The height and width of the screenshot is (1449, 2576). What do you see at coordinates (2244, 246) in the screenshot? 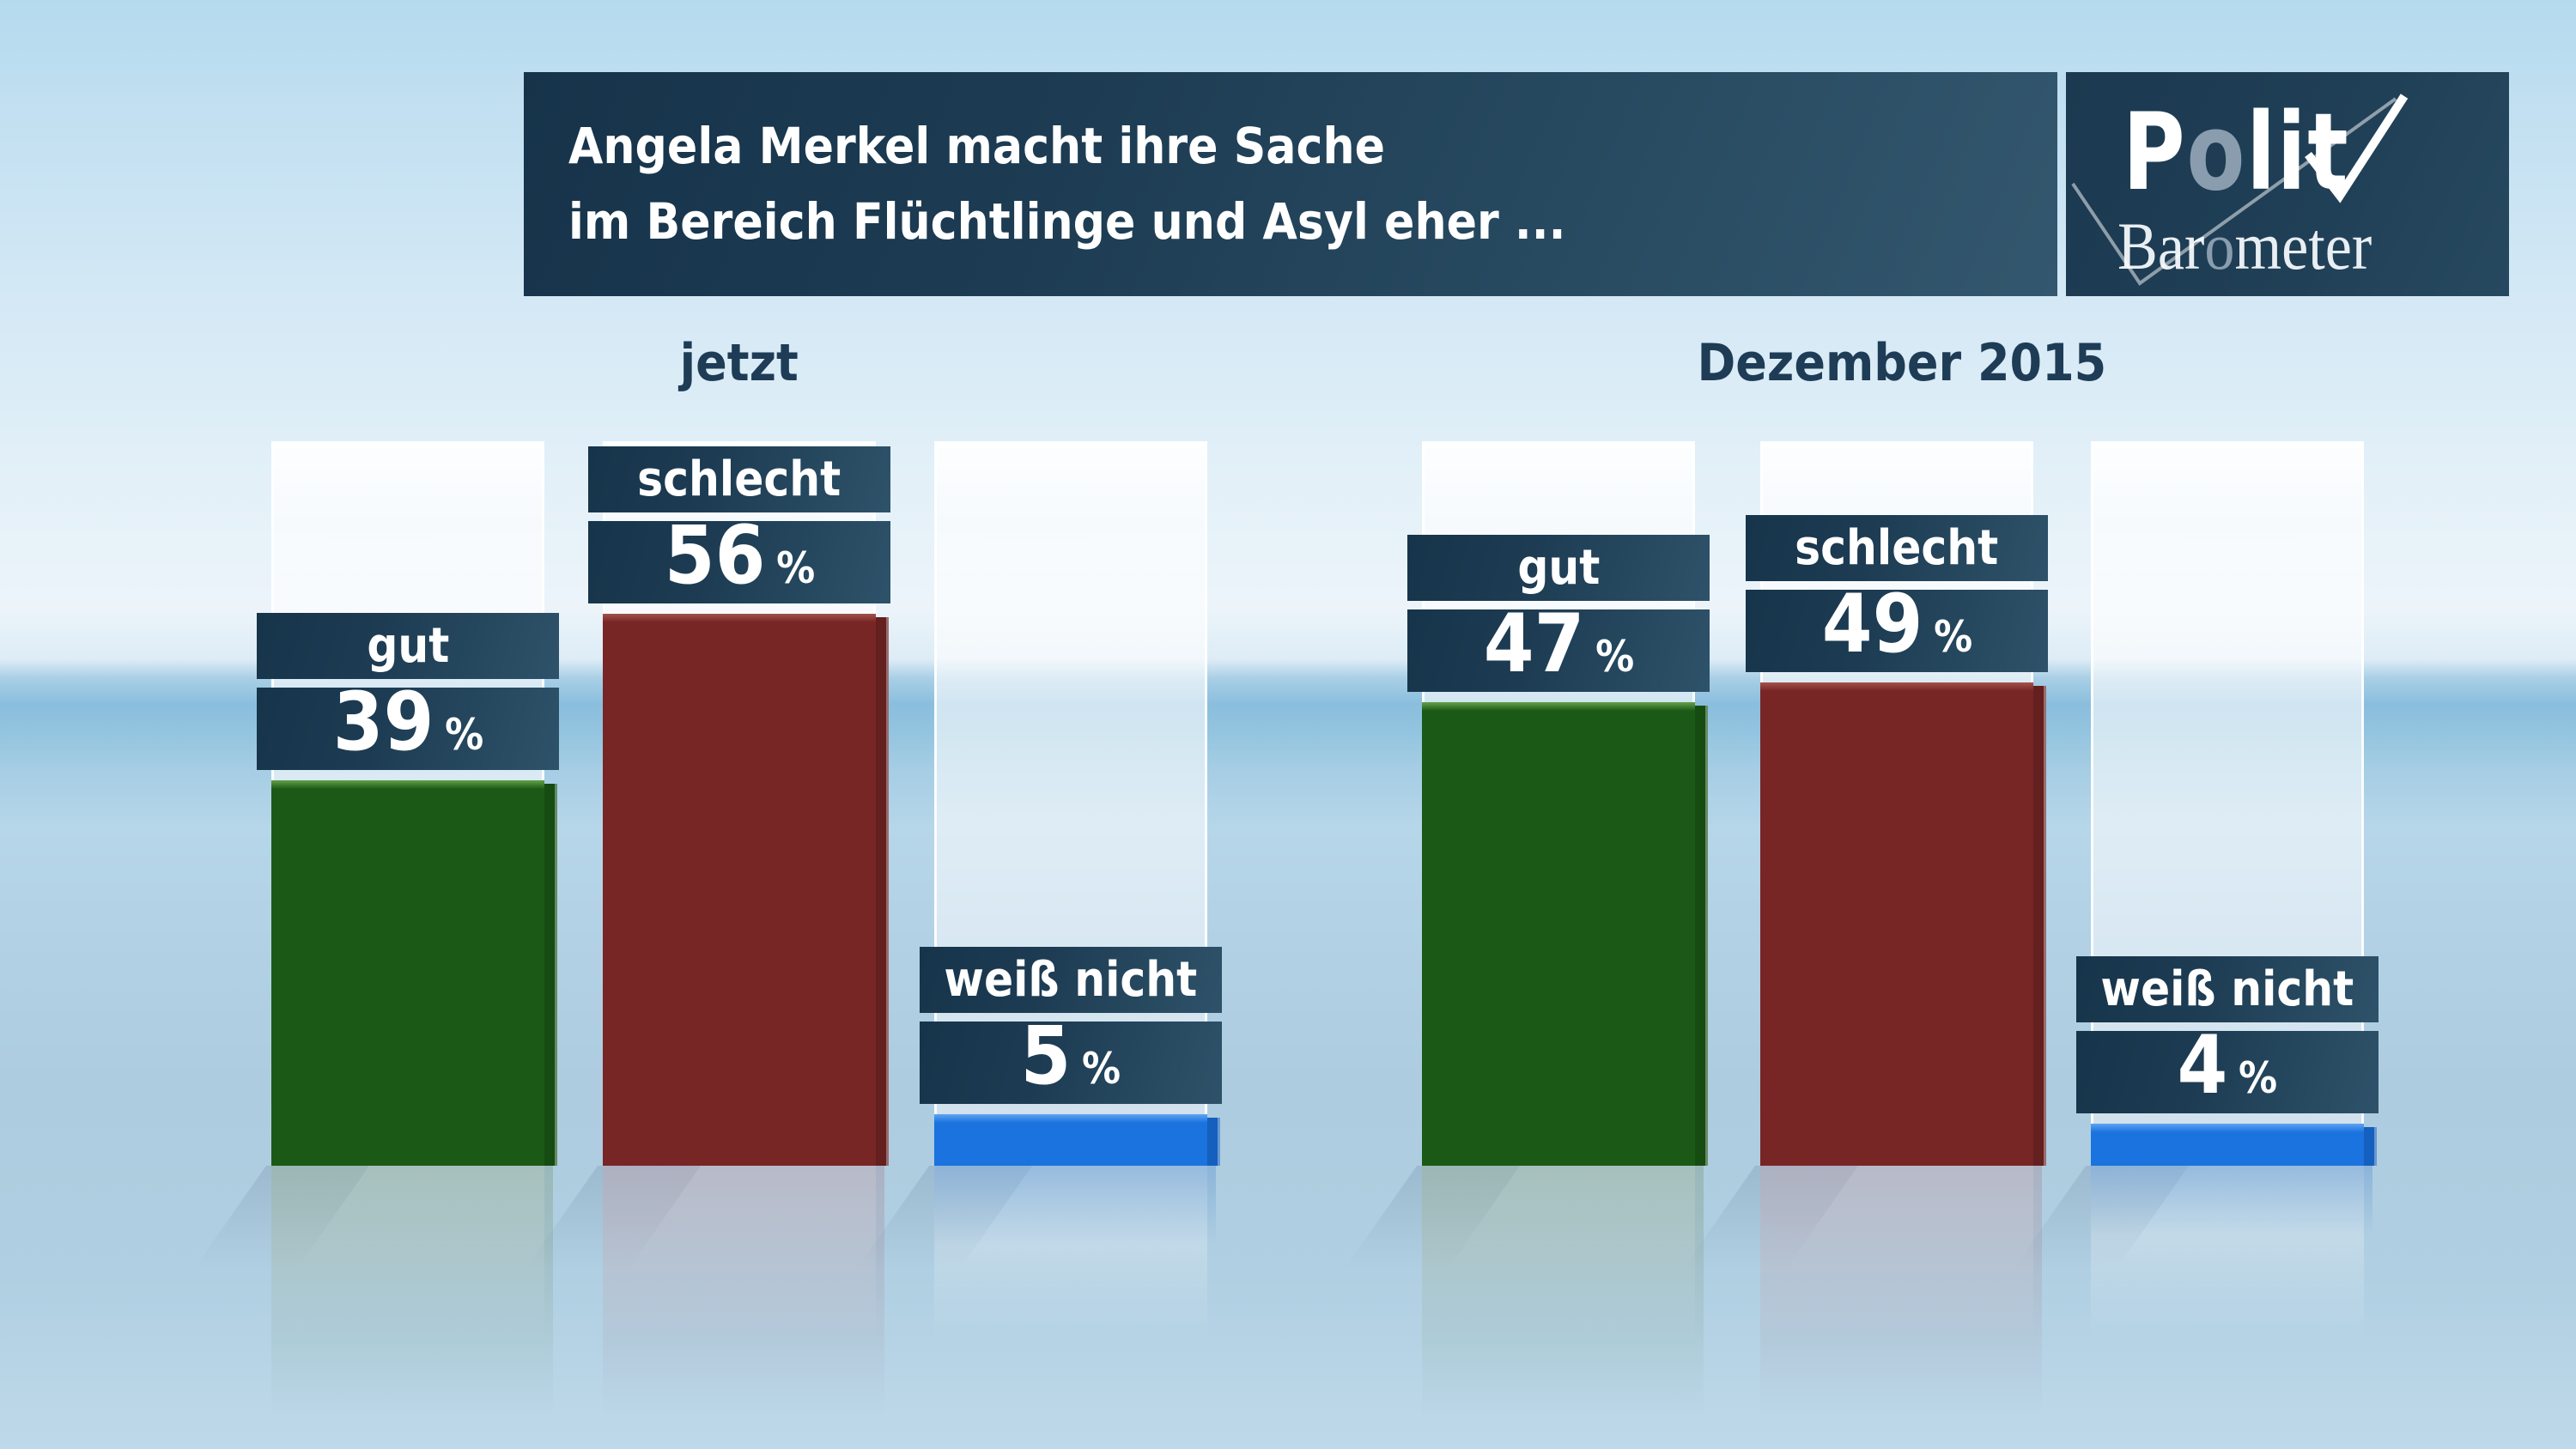
I see `logo-barometer-text: Barometer` at bounding box center [2244, 246].